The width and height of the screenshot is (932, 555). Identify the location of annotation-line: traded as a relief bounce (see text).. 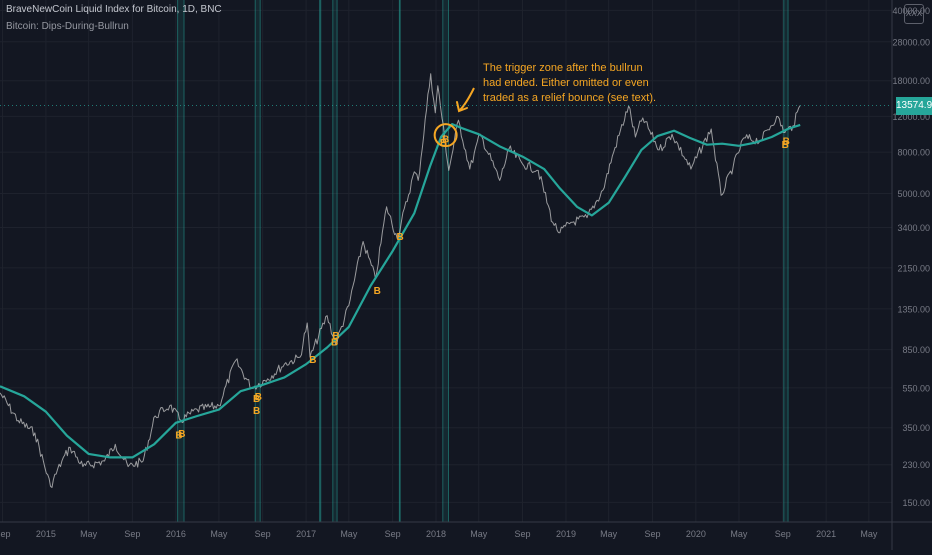
(570, 98).